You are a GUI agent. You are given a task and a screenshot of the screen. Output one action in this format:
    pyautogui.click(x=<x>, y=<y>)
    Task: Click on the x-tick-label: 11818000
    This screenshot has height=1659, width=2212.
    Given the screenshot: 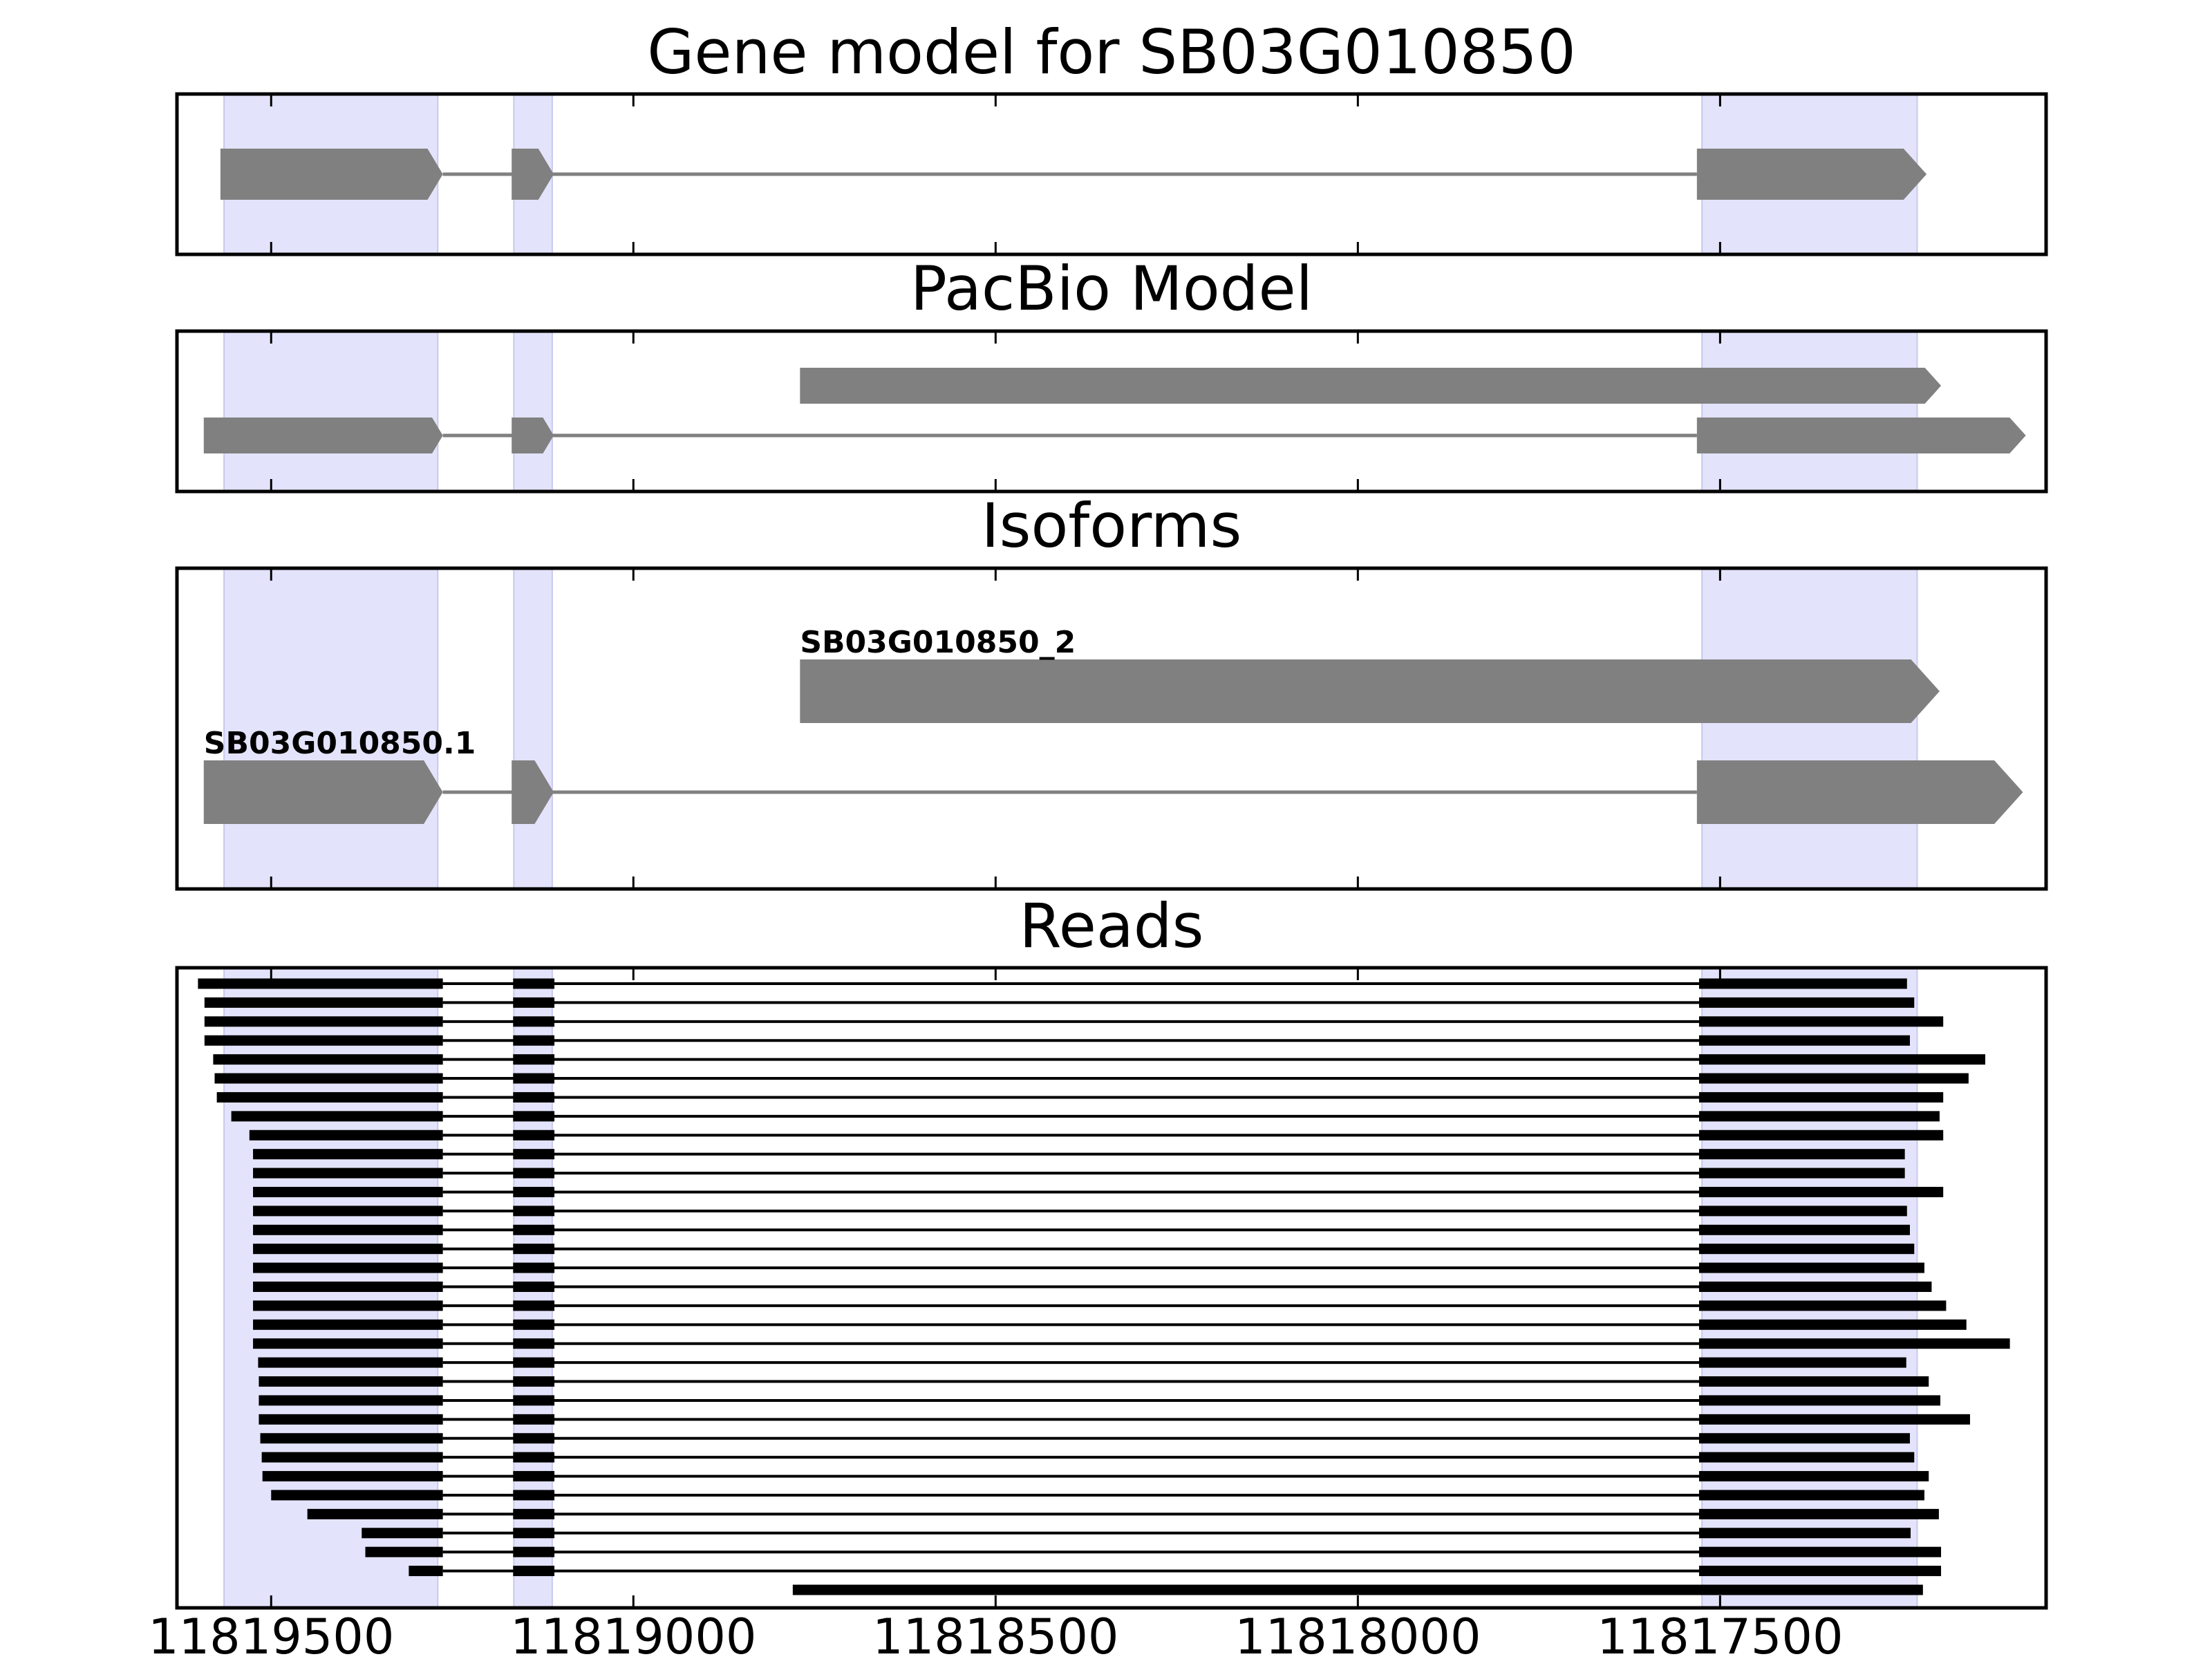 What is the action you would take?
    pyautogui.click(x=1358, y=1634)
    